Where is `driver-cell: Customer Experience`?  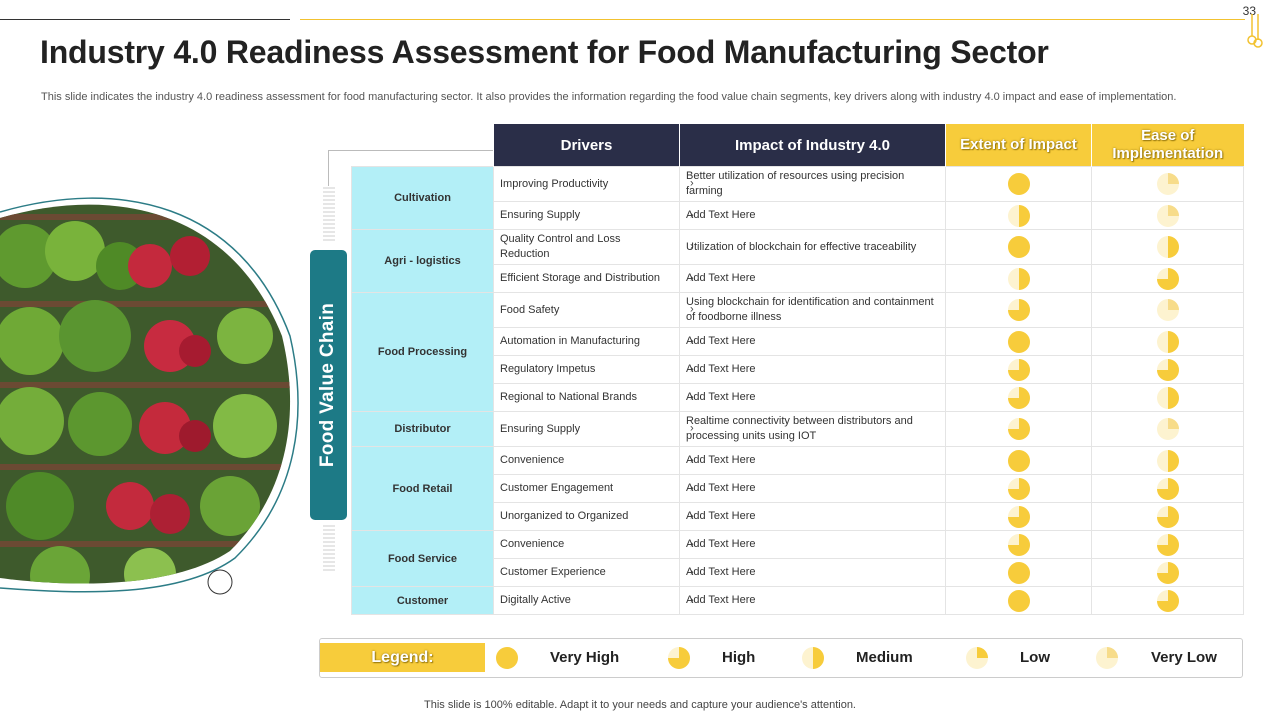
driver-cell: Customer Experience is located at coordinates (586, 572).